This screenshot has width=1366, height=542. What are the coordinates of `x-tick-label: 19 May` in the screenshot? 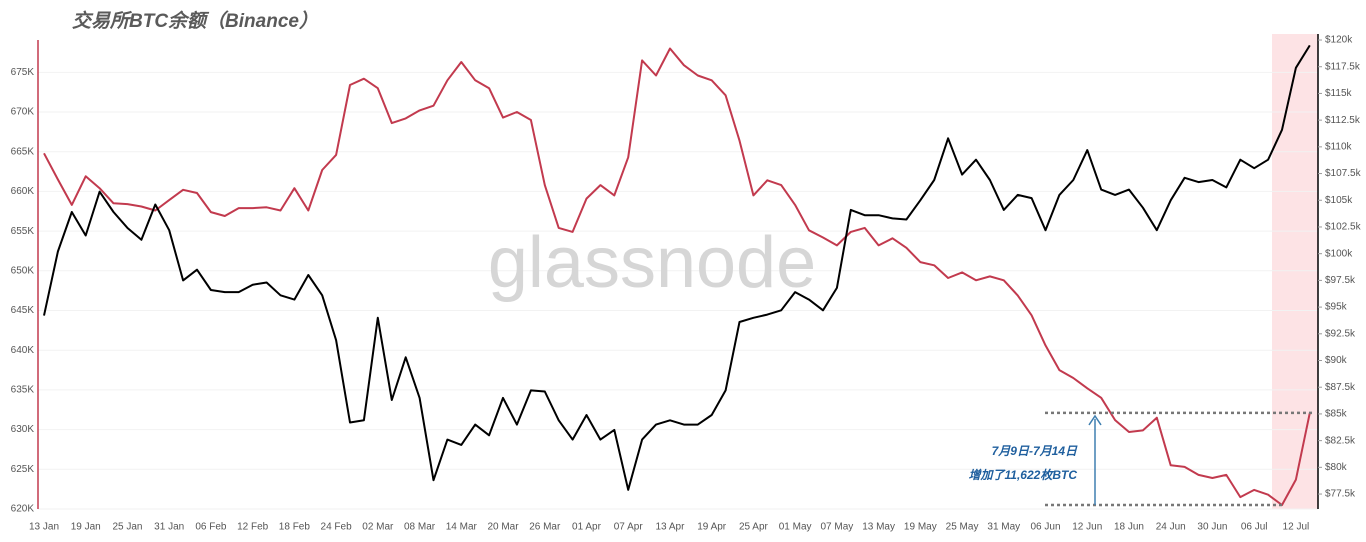 It's located at (920, 527).